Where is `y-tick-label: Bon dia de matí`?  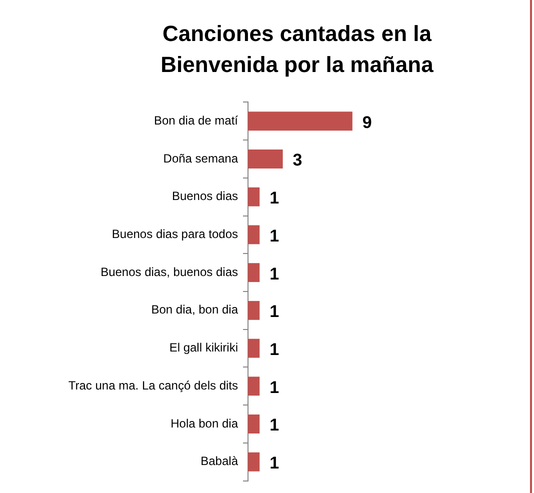
y-tick-label: Bon dia de matí is located at coordinates (196, 120).